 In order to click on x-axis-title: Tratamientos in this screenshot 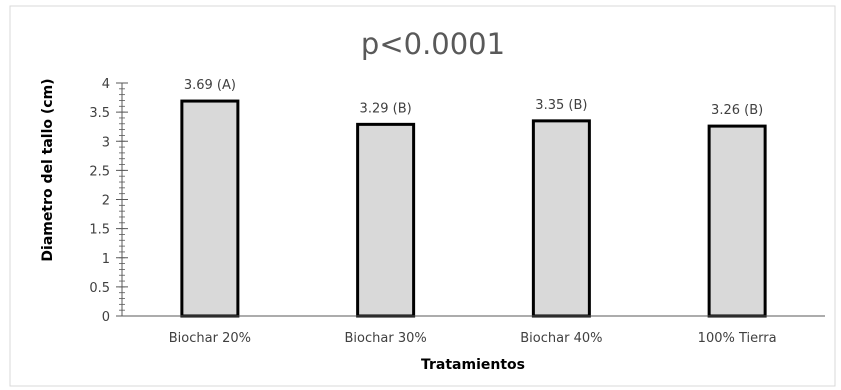, I will do `click(473, 365)`.